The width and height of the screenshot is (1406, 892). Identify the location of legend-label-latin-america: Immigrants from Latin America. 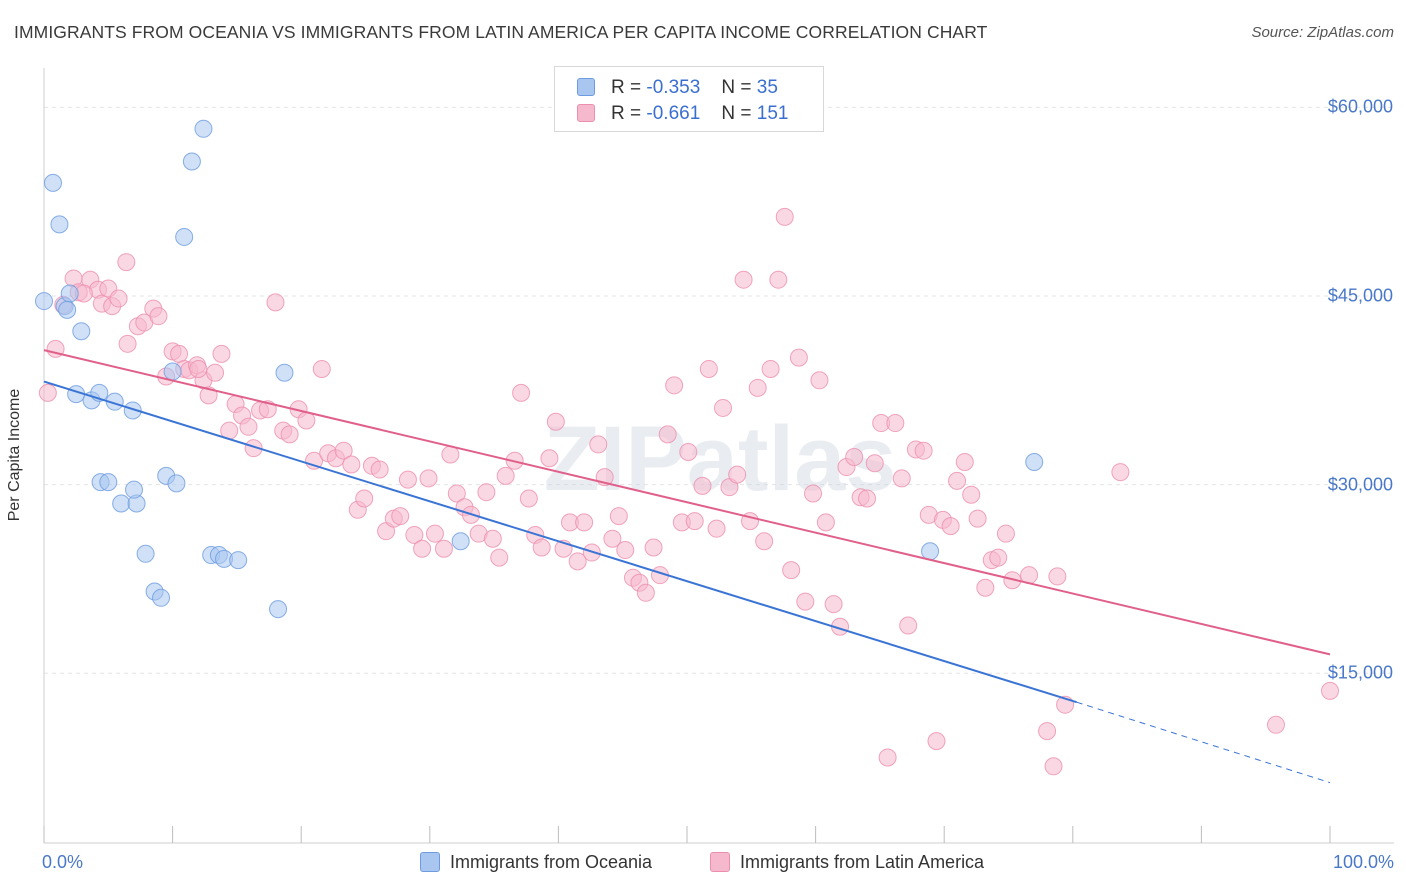
(862, 862).